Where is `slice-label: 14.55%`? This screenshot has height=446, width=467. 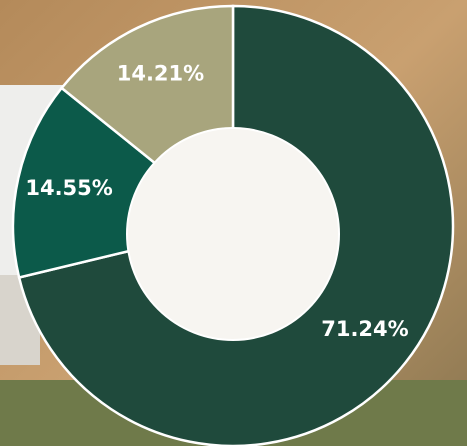 slice-label: 14.55% is located at coordinates (68, 188).